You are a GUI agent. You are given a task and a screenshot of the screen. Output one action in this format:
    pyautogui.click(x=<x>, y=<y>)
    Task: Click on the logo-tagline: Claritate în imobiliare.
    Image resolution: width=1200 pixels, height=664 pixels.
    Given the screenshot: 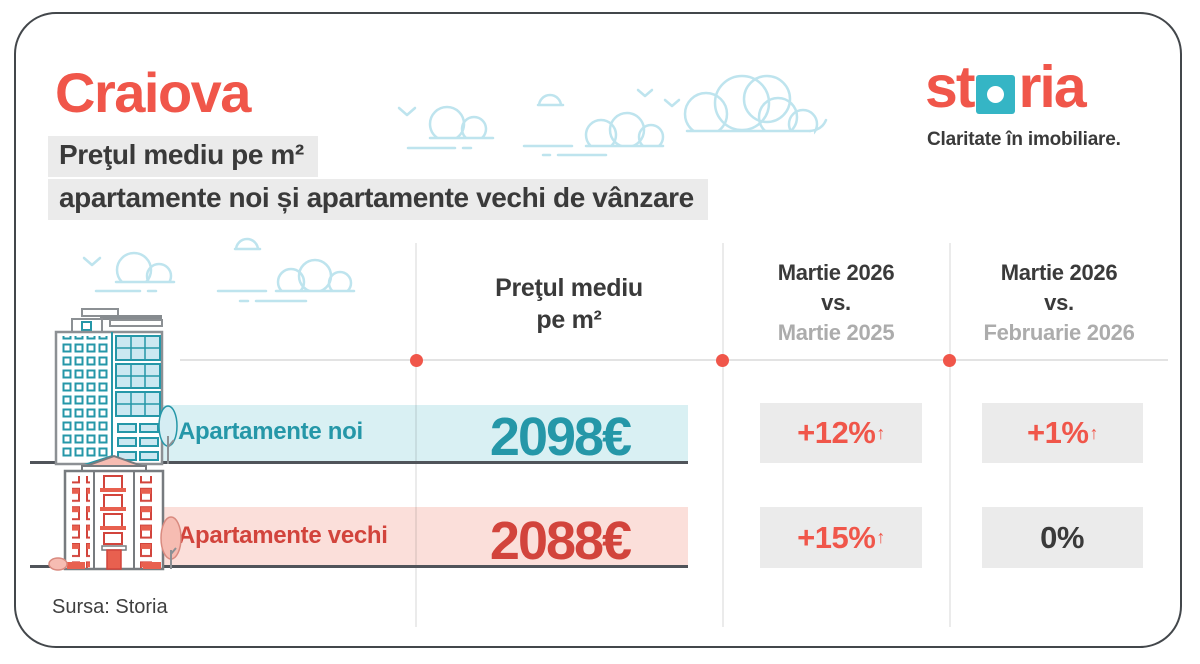 What is the action you would take?
    pyautogui.click(x=1024, y=139)
    